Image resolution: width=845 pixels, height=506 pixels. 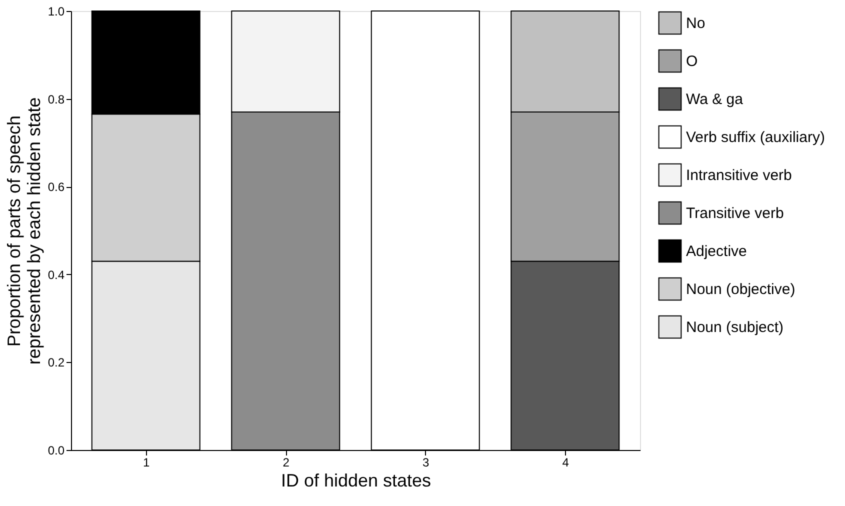 What do you see at coordinates (735, 327) in the screenshot?
I see `legend-label: Noun (subject)` at bounding box center [735, 327].